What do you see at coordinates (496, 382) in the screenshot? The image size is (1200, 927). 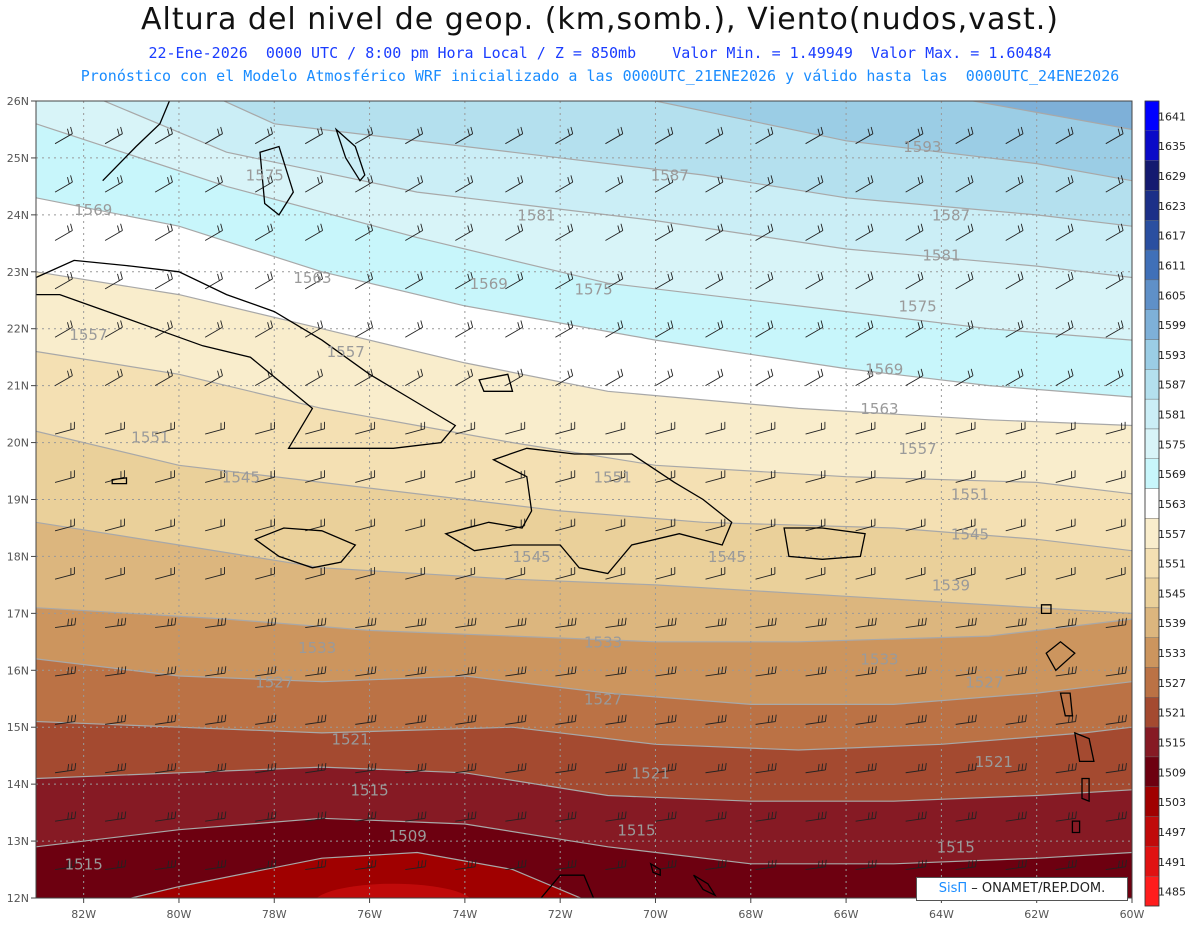 I see `coastline-great-inagua` at bounding box center [496, 382].